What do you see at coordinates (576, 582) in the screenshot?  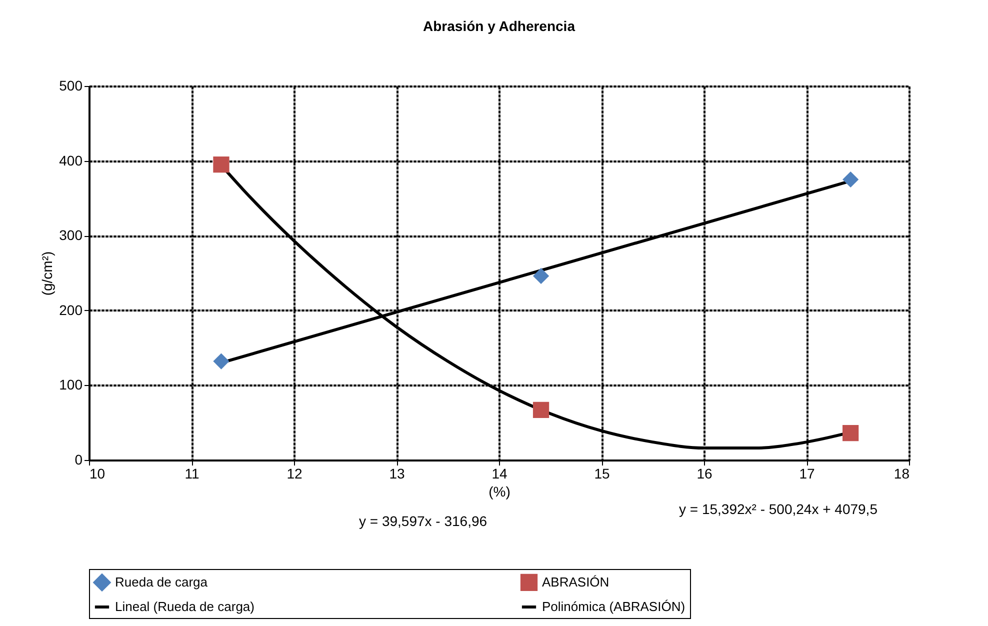 I see `legend-label: ABRASIÓN` at bounding box center [576, 582].